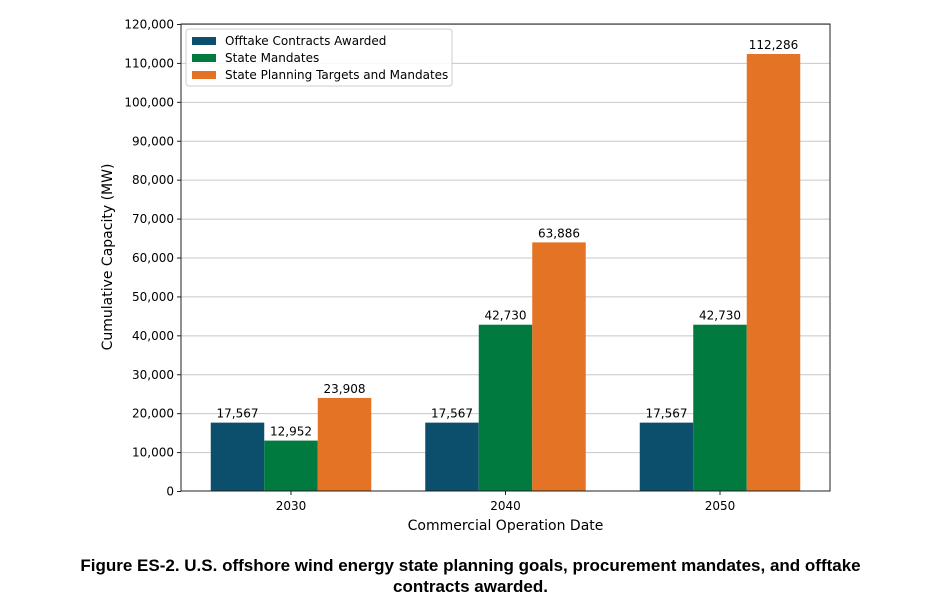 This screenshot has width=941, height=610. What do you see at coordinates (505, 506) in the screenshot?
I see `x-tick-label: 2040` at bounding box center [505, 506].